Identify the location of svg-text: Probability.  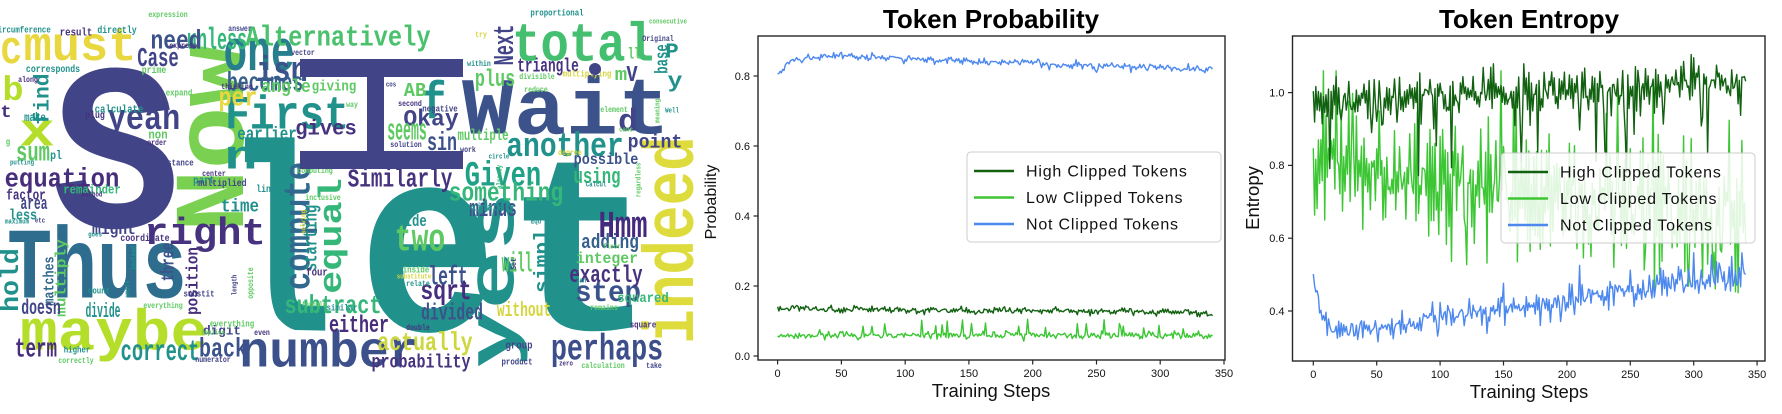
(711, 202).